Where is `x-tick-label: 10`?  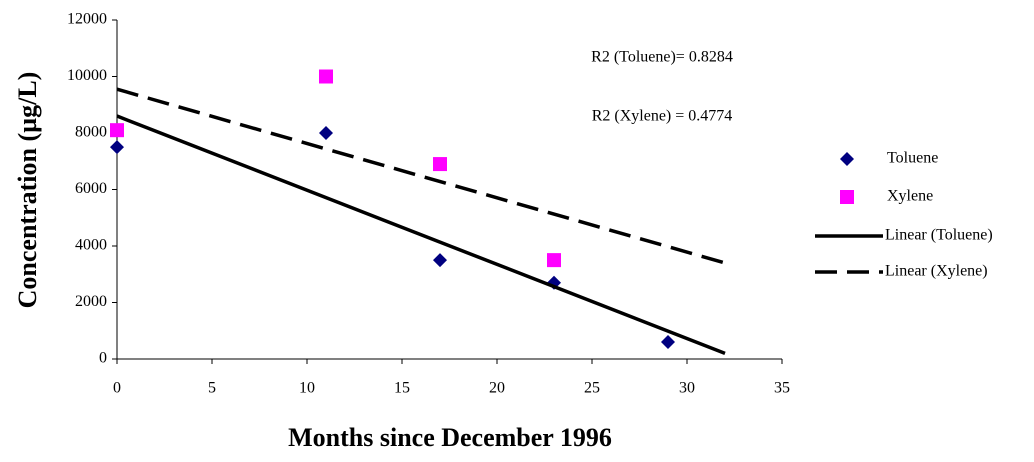 x-tick-label: 10 is located at coordinates (307, 388).